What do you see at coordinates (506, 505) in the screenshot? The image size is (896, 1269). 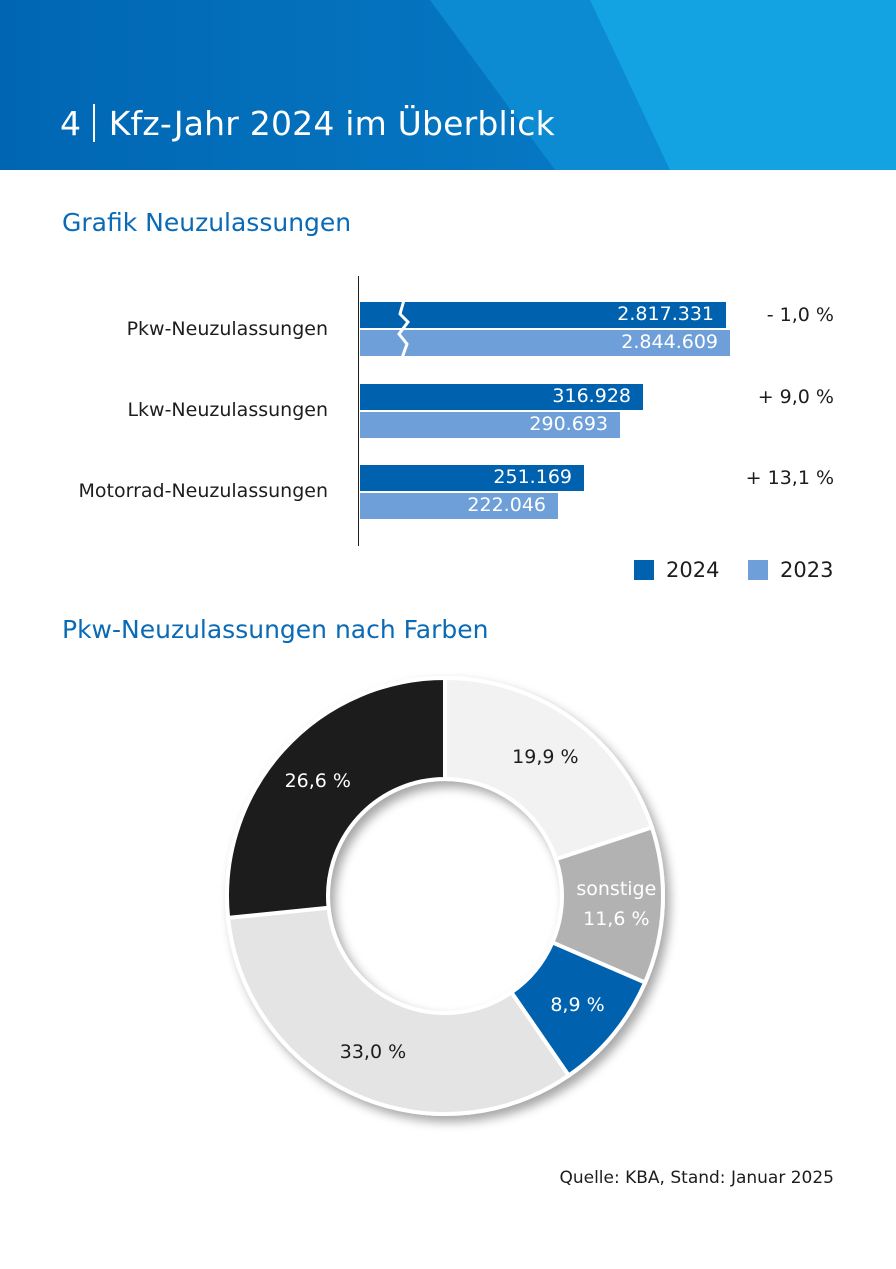 I see `bar-value-motorrad-2023: 222.046` at bounding box center [506, 505].